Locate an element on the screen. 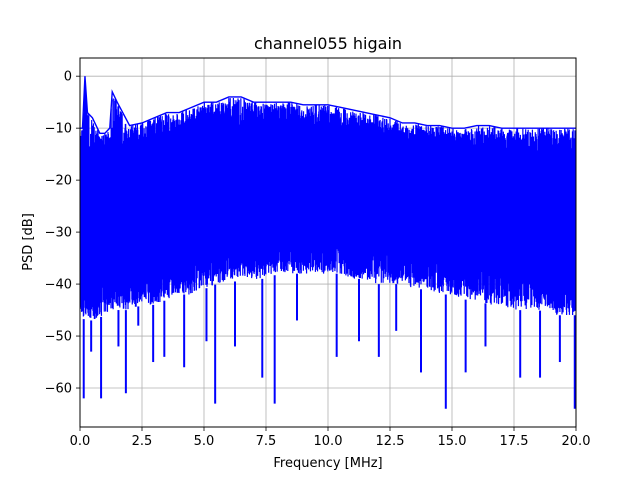  x-tick-label: 7.5 is located at coordinates (266, 441).